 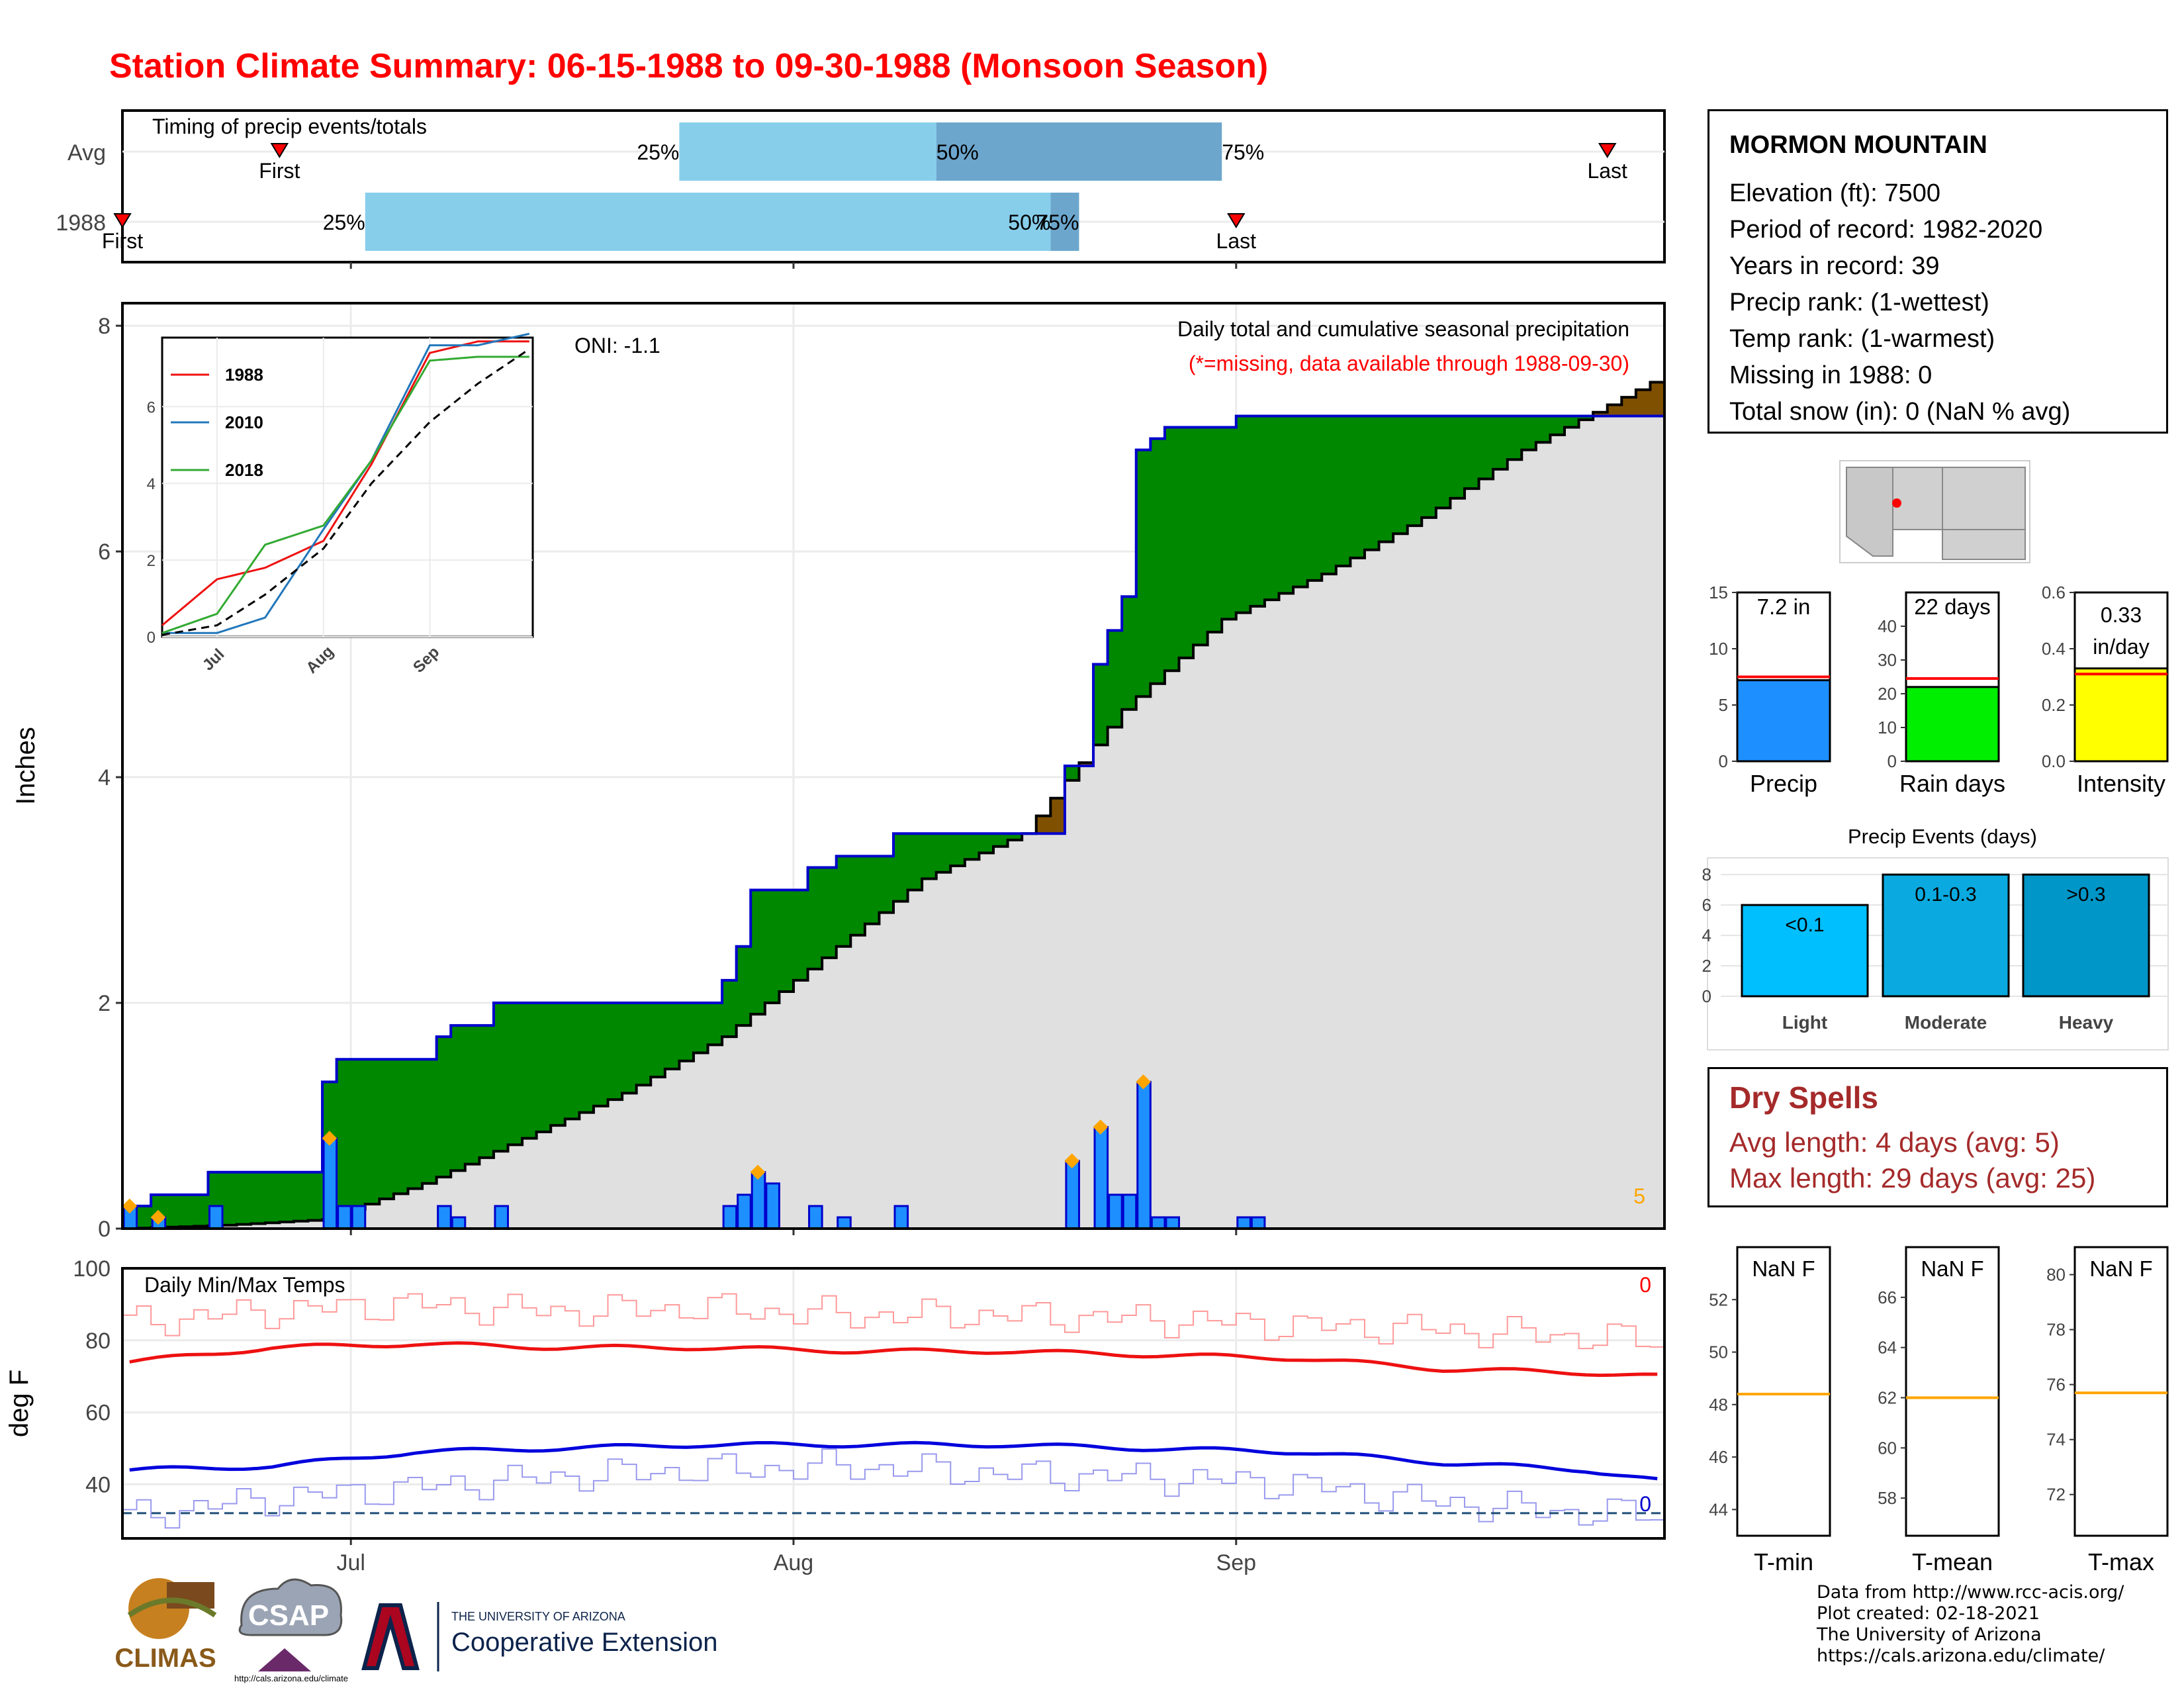 What do you see at coordinates (151, 561) in the screenshot?
I see `inset-ytick-label: 2` at bounding box center [151, 561].